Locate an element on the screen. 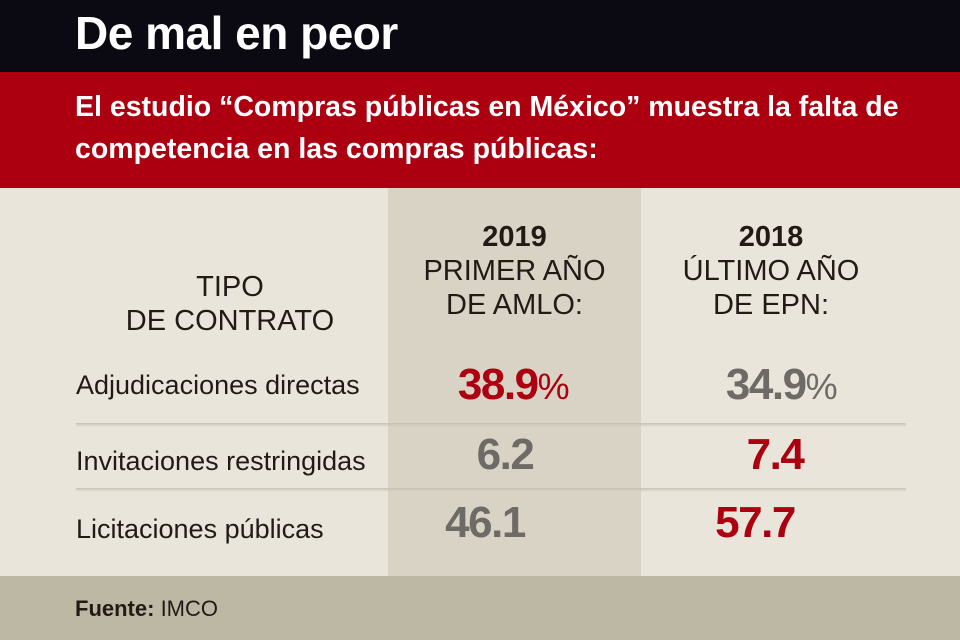  value-number: 34.9 is located at coordinates (766, 384).